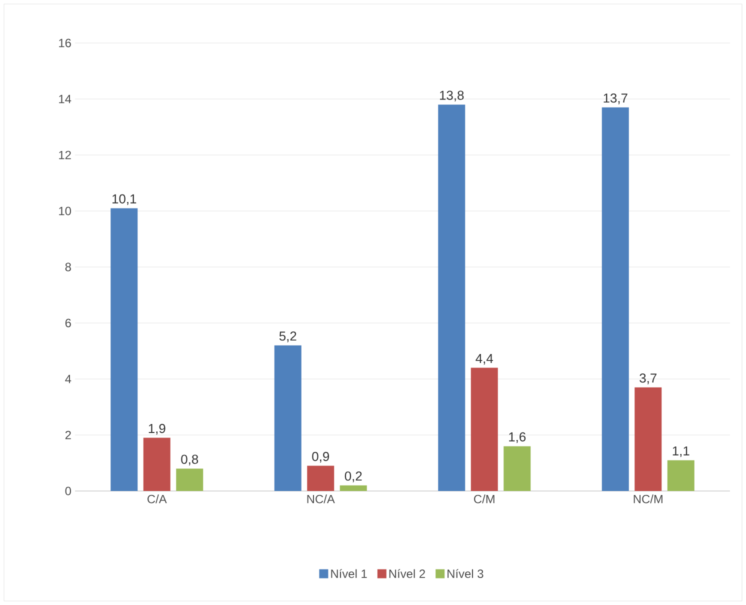 This screenshot has height=605, width=746. What do you see at coordinates (321, 457) in the screenshot?
I see `data-label: 0,9` at bounding box center [321, 457].